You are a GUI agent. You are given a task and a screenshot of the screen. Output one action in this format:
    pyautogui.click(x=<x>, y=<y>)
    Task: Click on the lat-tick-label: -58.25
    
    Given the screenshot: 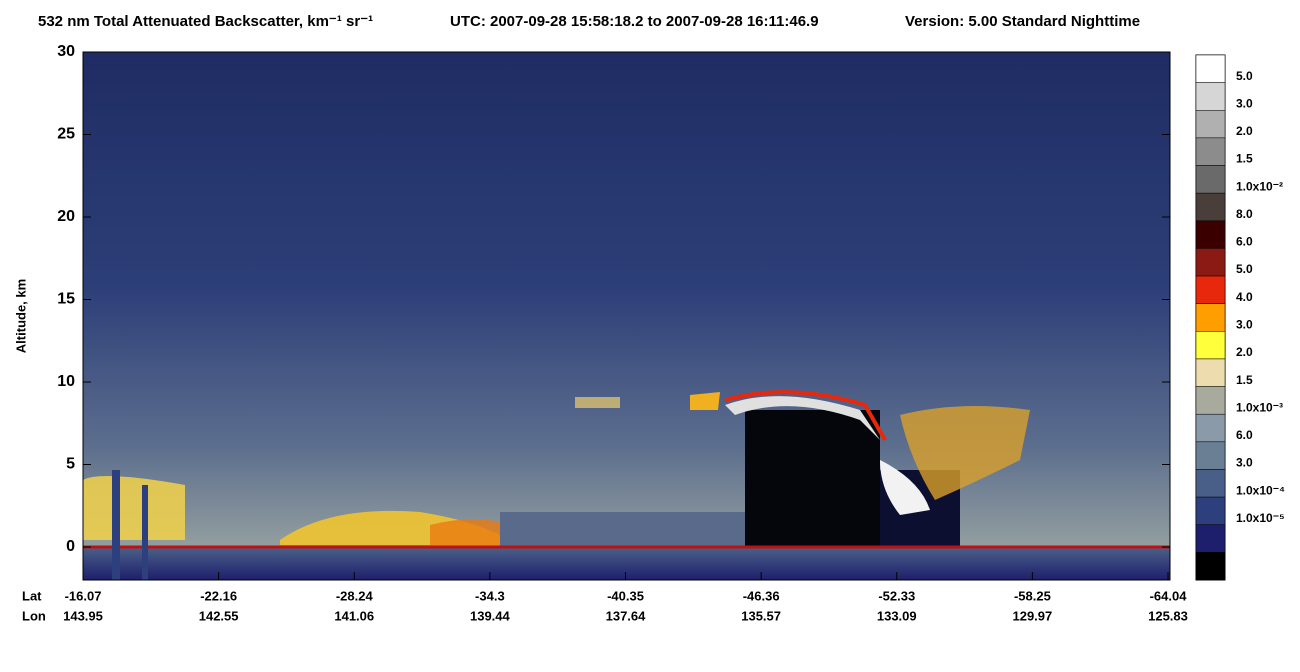 What is the action you would take?
    pyautogui.click(x=1032, y=595)
    